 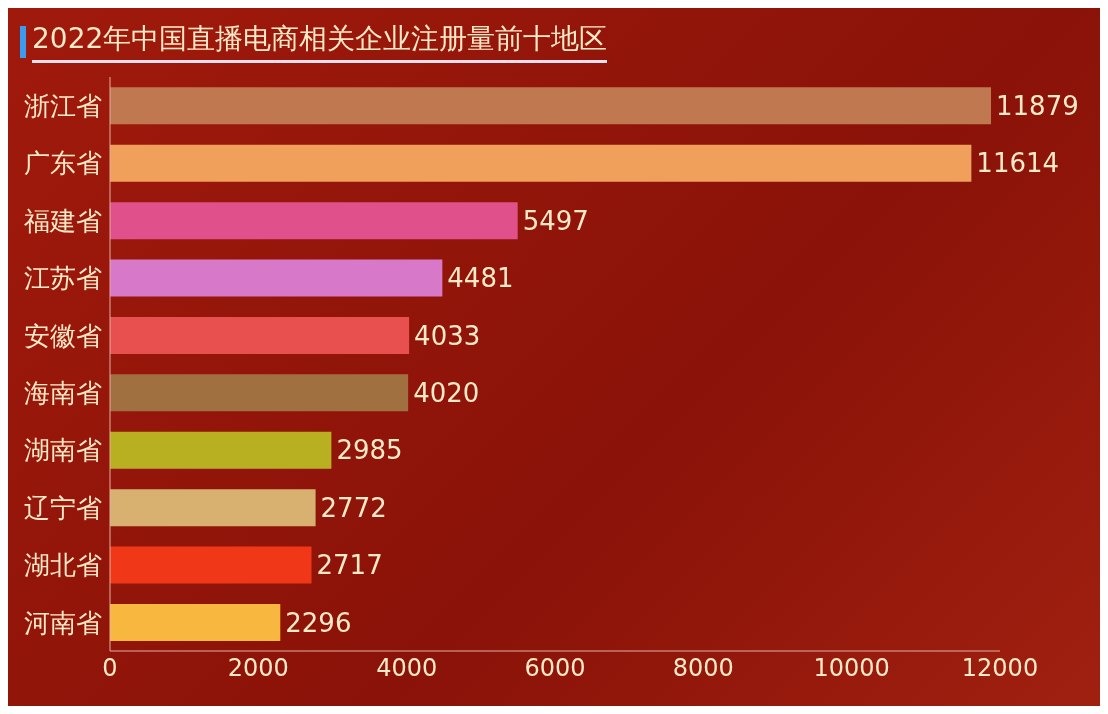 I want to click on data-label: 2717, so click(x=349, y=565).